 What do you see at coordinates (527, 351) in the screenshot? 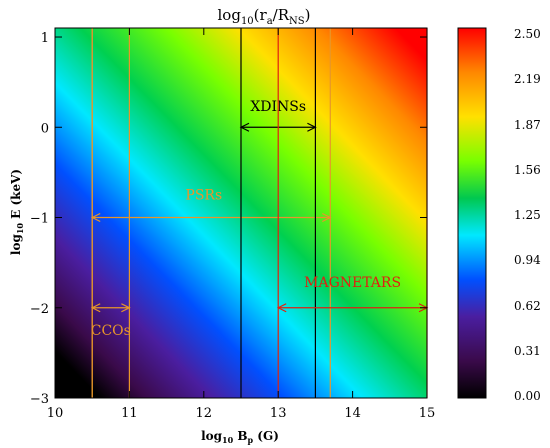
I see `colorbar-tick-label: 0.31` at bounding box center [527, 351].